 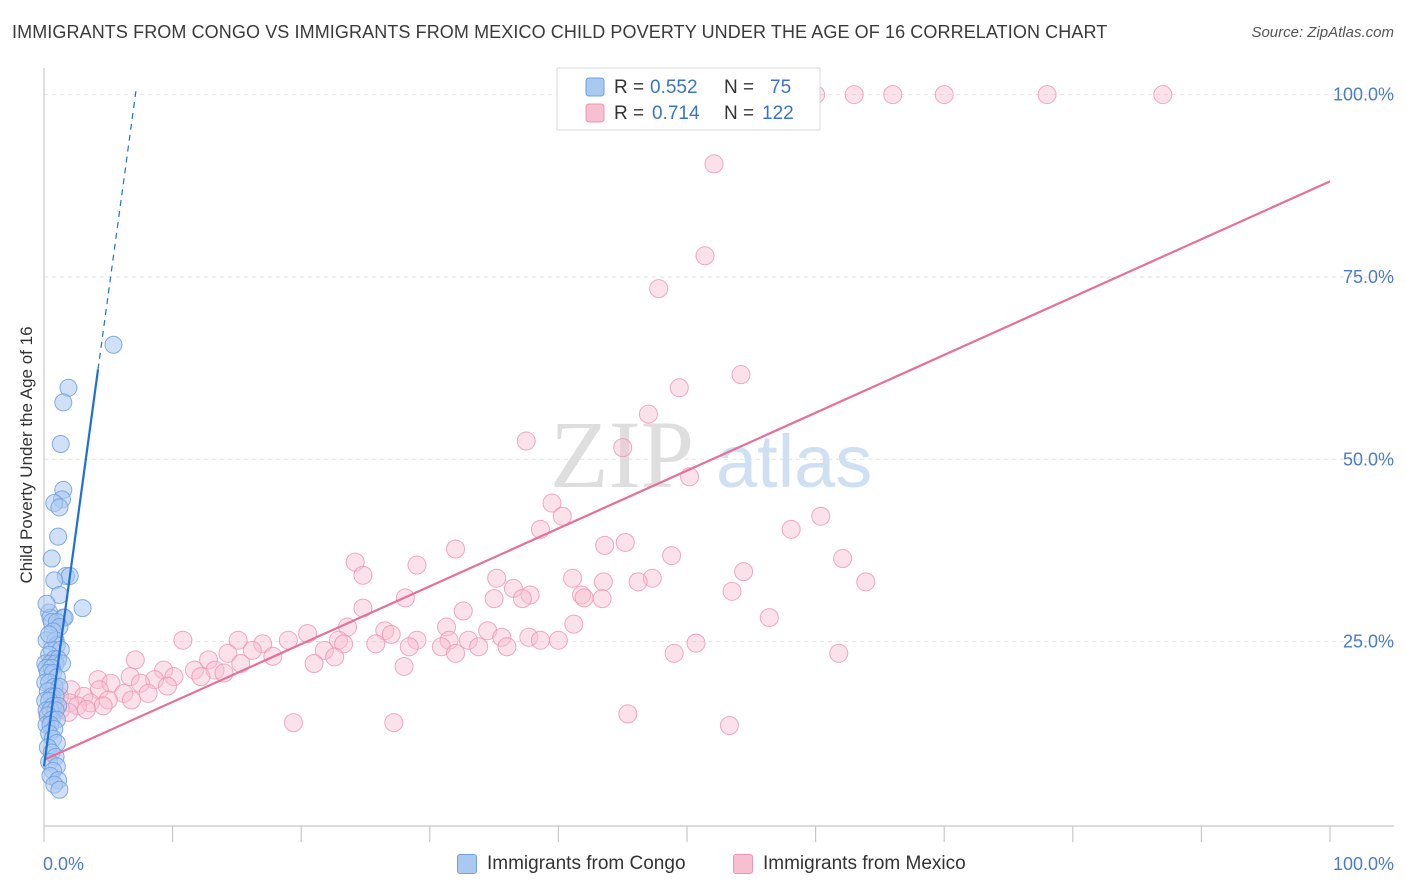 I want to click on source-label: Source: ZipAtlas.com, so click(x=1322, y=32).